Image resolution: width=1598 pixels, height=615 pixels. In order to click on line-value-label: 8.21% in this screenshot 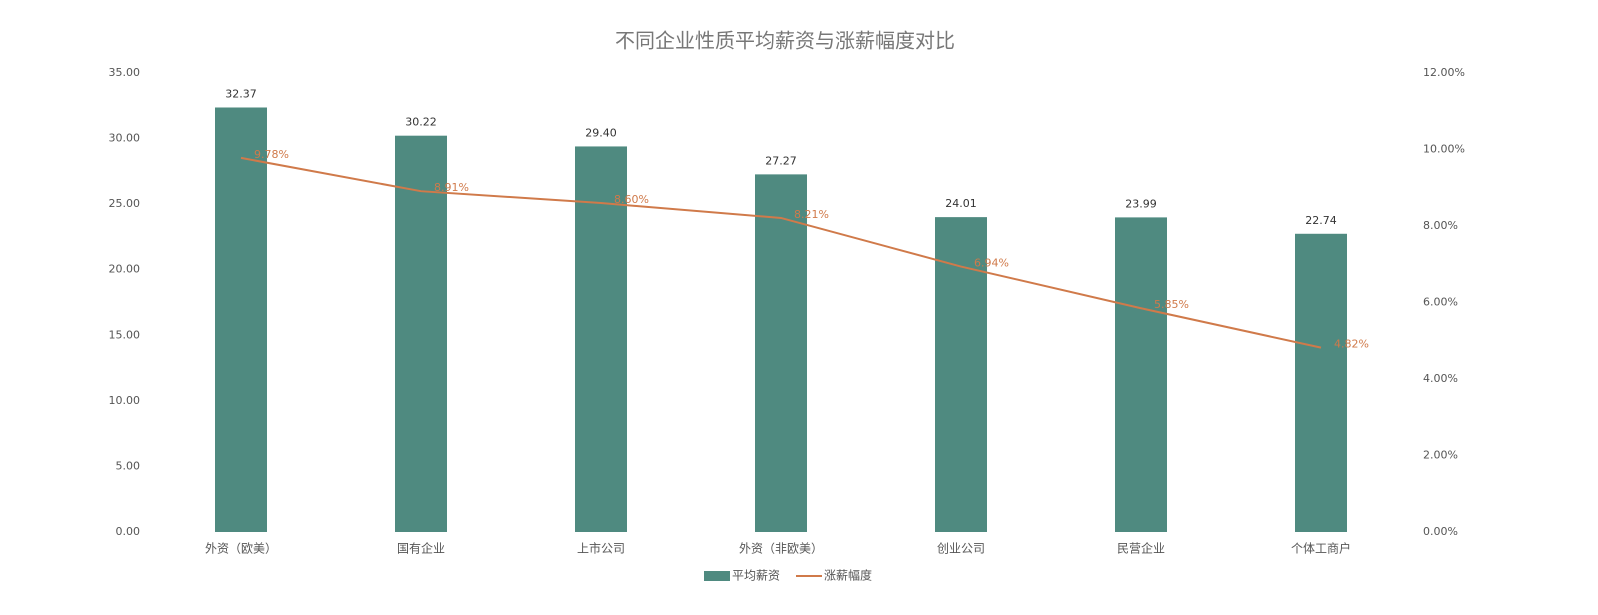, I will do `click(811, 214)`.